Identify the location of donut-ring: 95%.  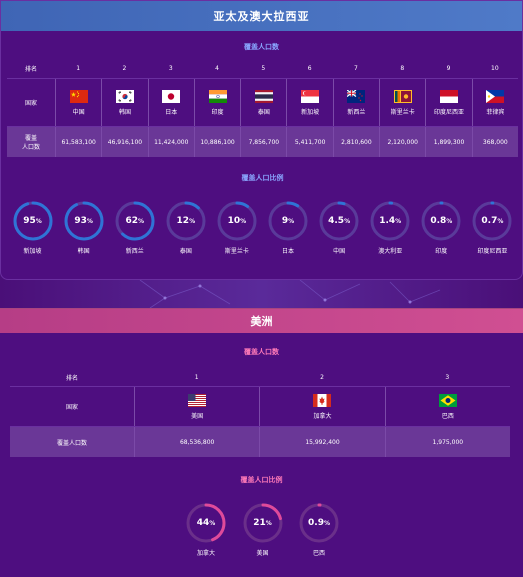
(33, 221).